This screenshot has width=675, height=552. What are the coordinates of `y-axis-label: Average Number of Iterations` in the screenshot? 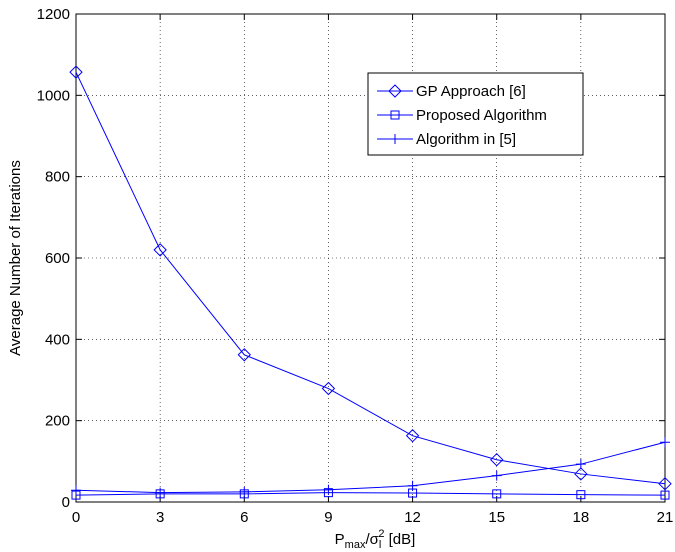 It's located at (15, 258).